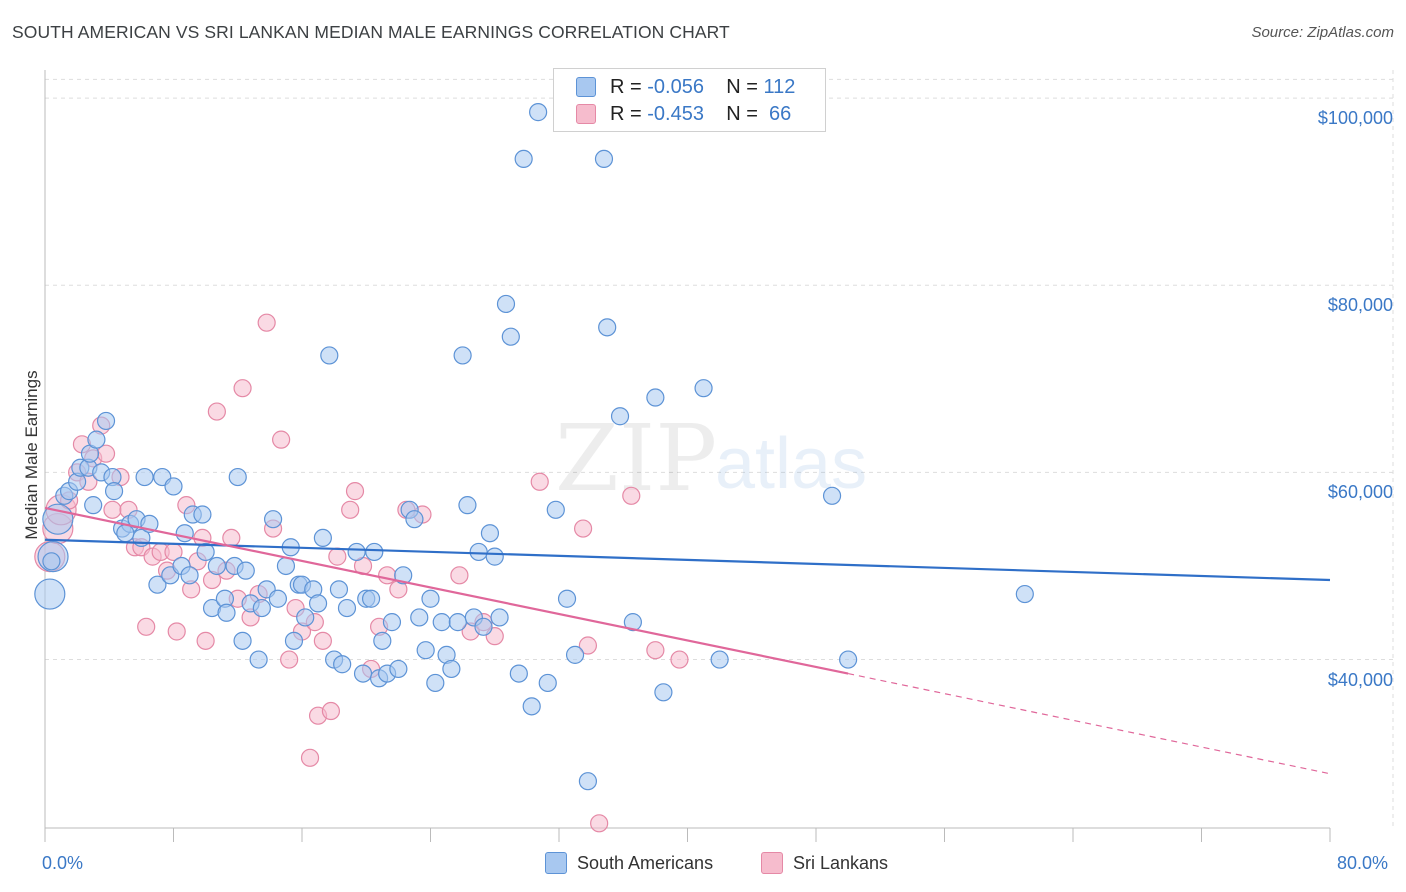 Image resolution: width=1406 pixels, height=892 pixels. What do you see at coordinates (629, 863) in the screenshot?
I see `series-legend-south-americans: South Americans` at bounding box center [629, 863].